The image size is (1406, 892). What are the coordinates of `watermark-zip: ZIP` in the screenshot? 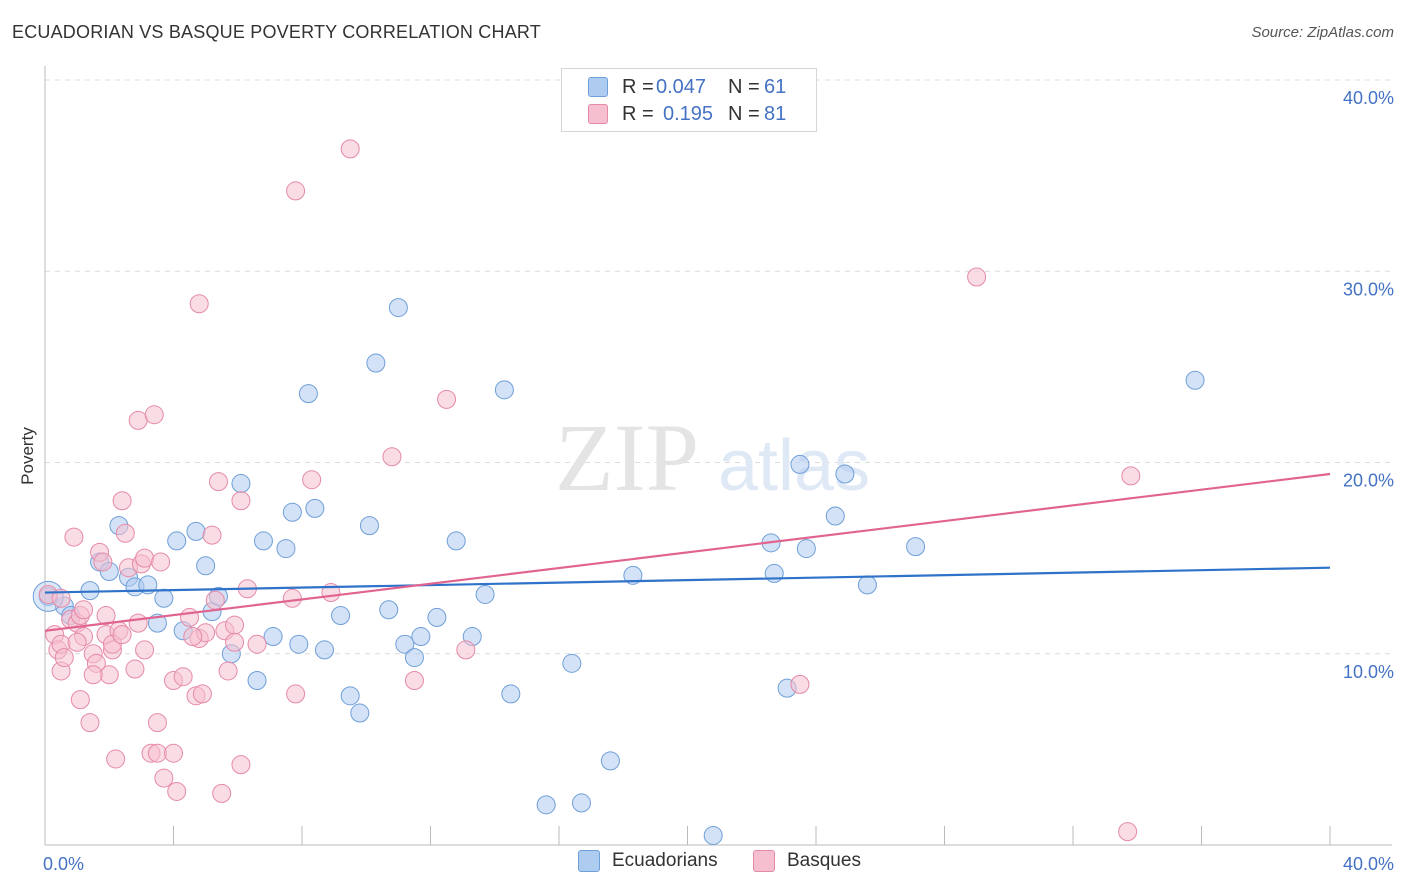 It's located at (627, 457).